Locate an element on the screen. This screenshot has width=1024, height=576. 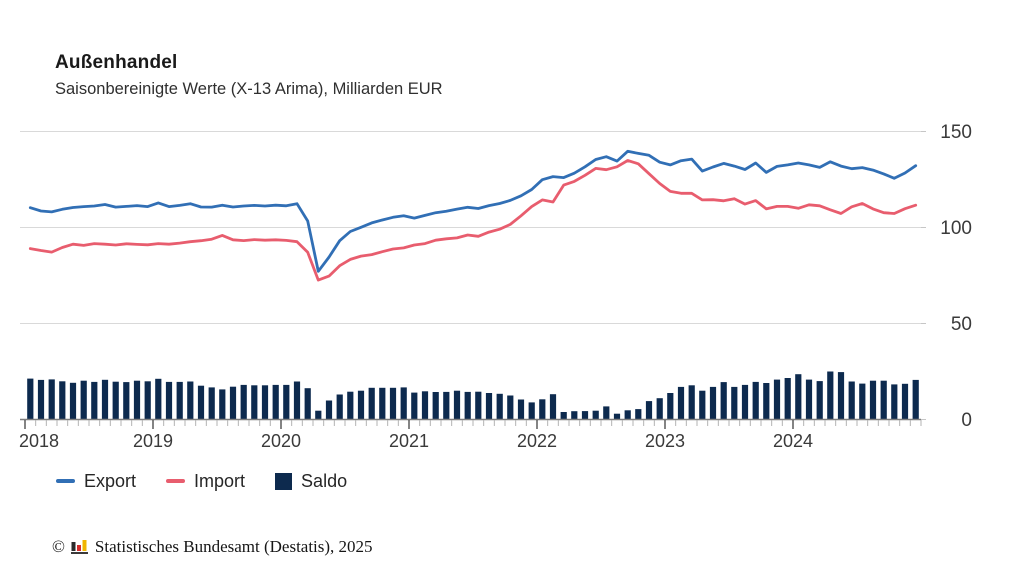
legend-label-saldo: Saldo is located at coordinates (324, 480).